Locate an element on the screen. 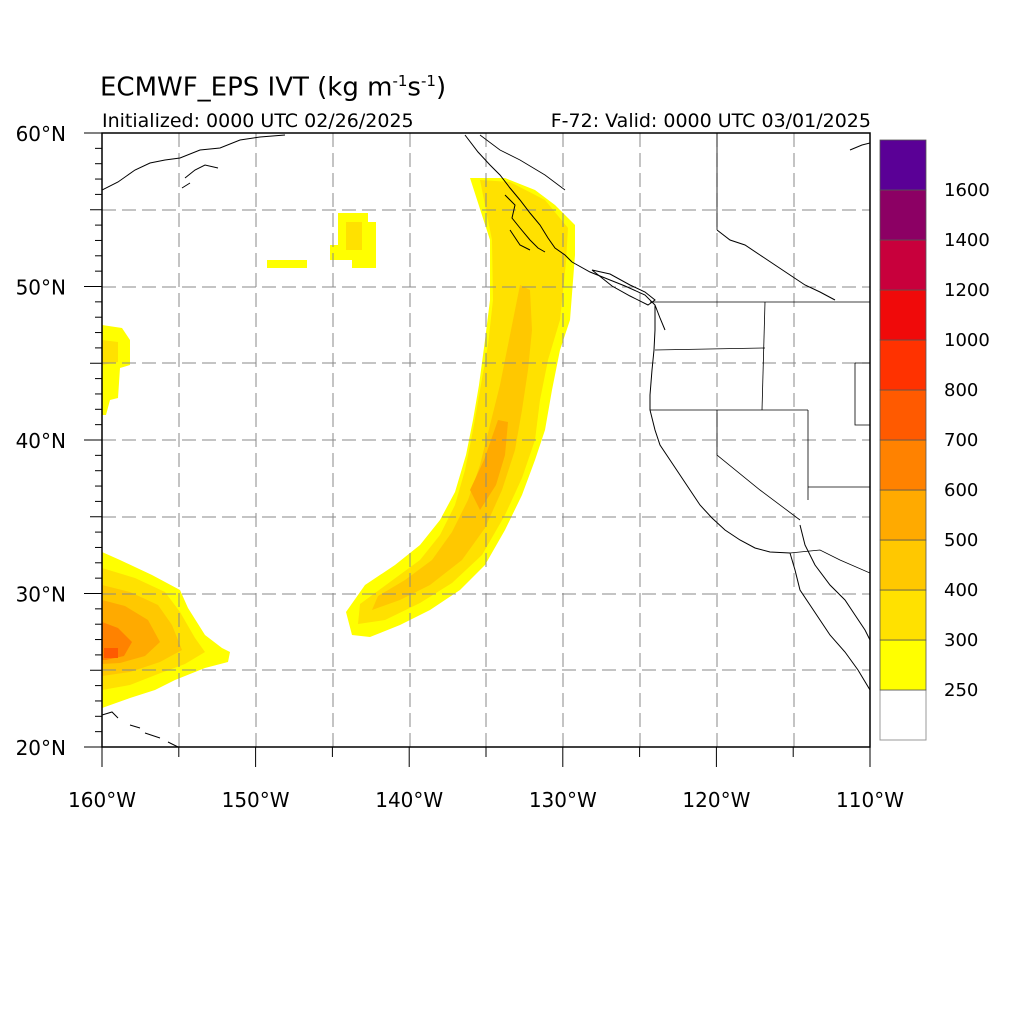 This screenshot has height=1024, width=1024. valid-time: F-72: Valid: 0000 UTC 03/01/2025 is located at coordinates (710, 121).